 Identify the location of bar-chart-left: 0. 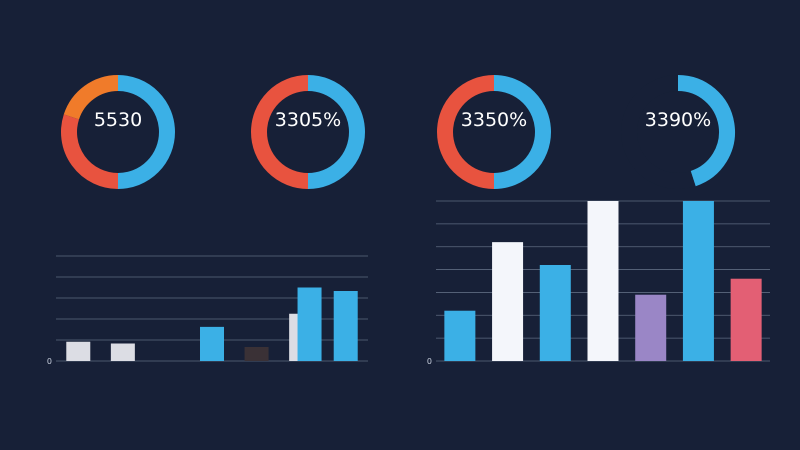
(207, 310).